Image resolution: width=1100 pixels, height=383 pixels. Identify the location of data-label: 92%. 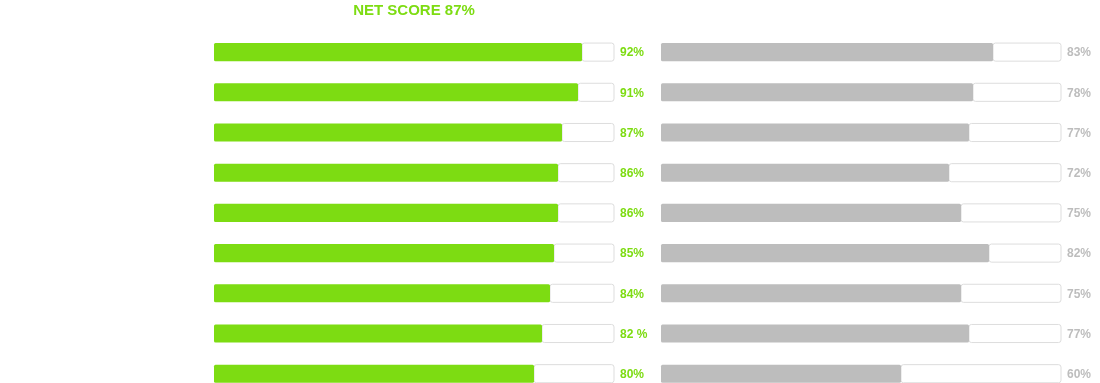
(632, 52).